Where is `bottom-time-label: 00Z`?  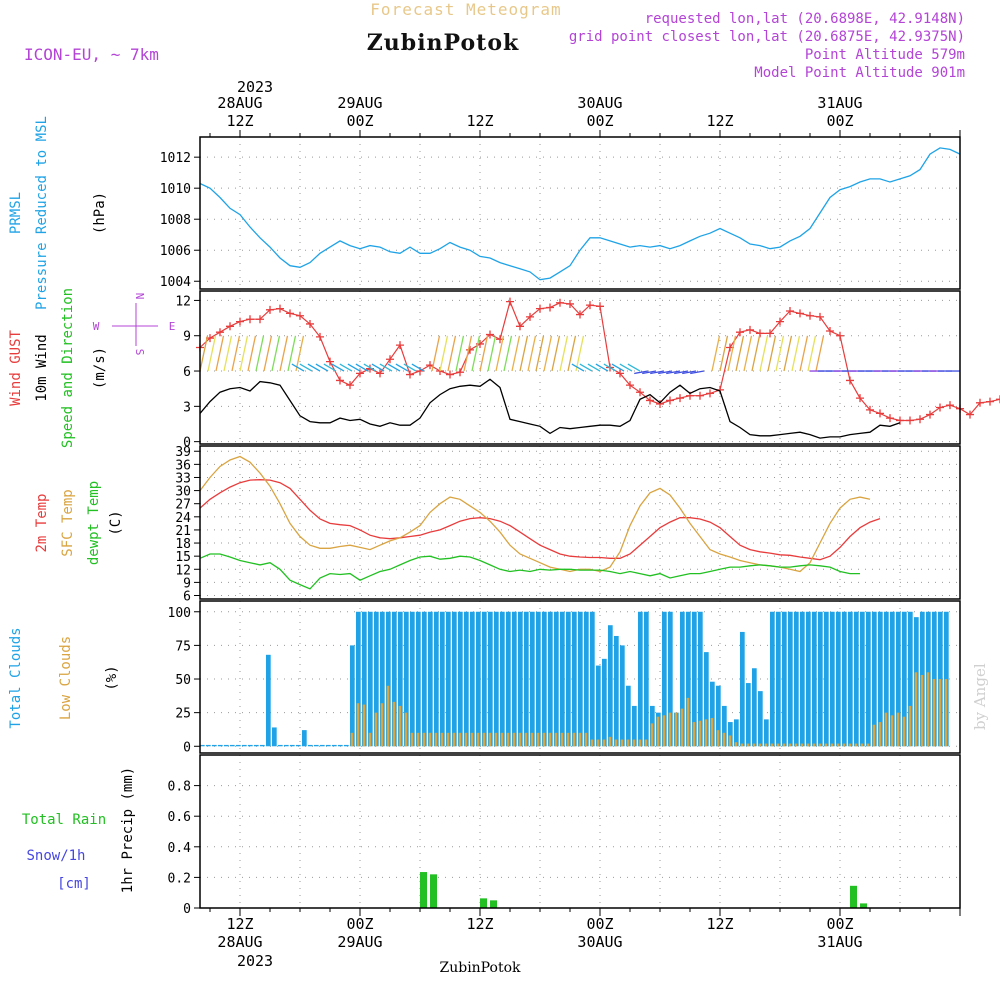
bottom-time-label: 00Z is located at coordinates (359, 924).